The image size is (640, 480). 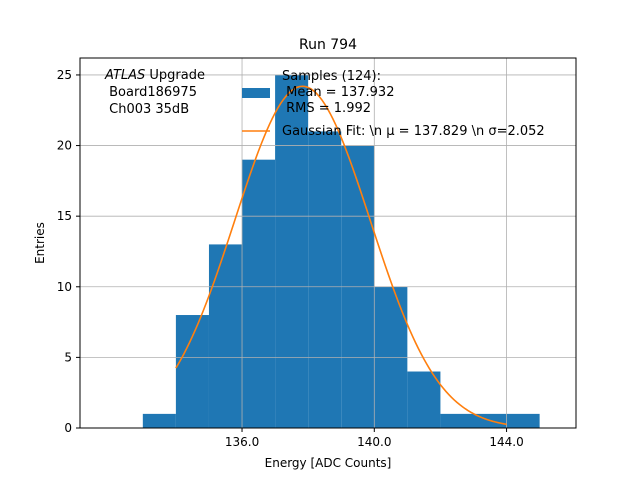 What do you see at coordinates (68, 251) in the screenshot?
I see `y-axis-ticks: 0 5 10 15 20 25` at bounding box center [68, 251].